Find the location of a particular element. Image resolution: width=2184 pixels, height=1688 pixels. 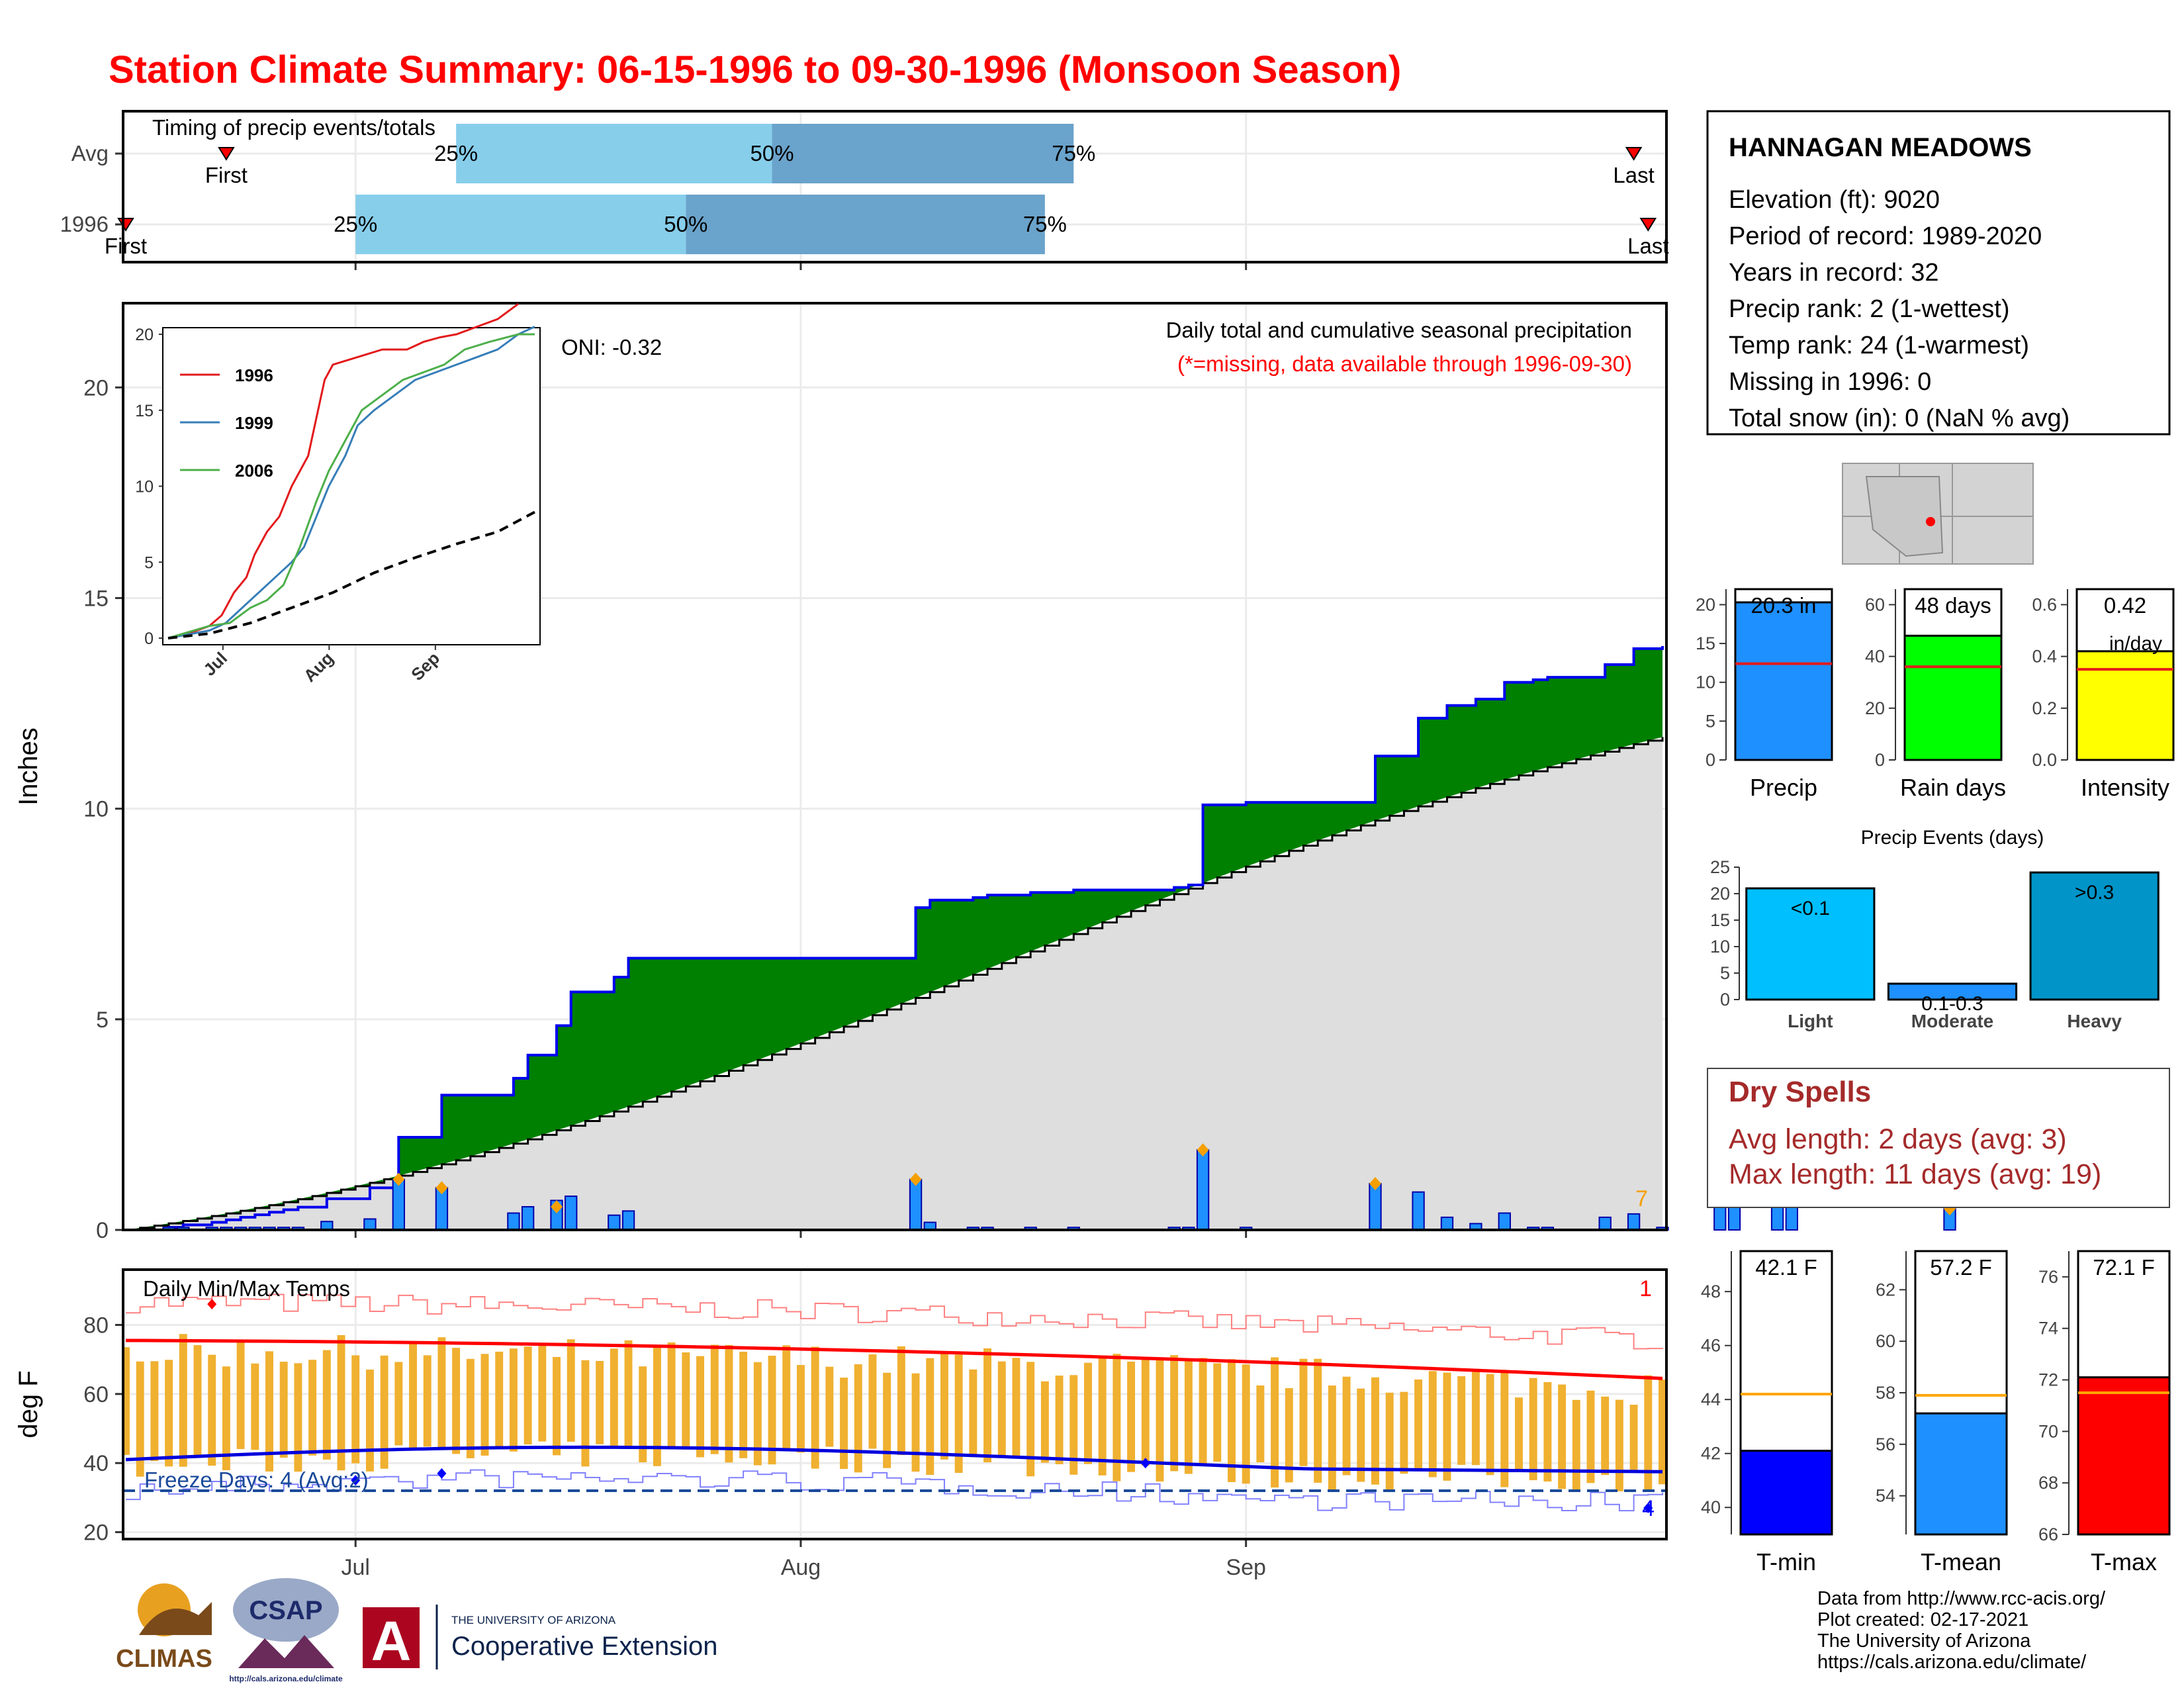

station-info-line: Period of record: 1989-2020 is located at coordinates (1885, 236).